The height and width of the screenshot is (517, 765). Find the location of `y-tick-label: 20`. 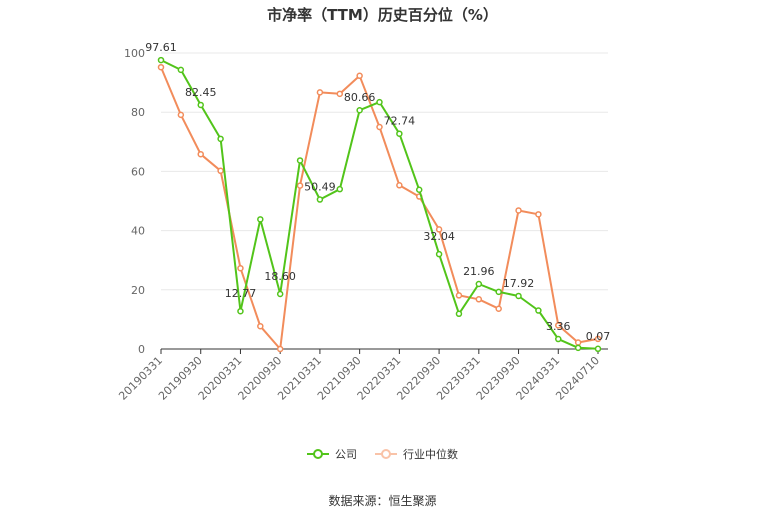

y-tick-label: 20 is located at coordinates (138, 290).